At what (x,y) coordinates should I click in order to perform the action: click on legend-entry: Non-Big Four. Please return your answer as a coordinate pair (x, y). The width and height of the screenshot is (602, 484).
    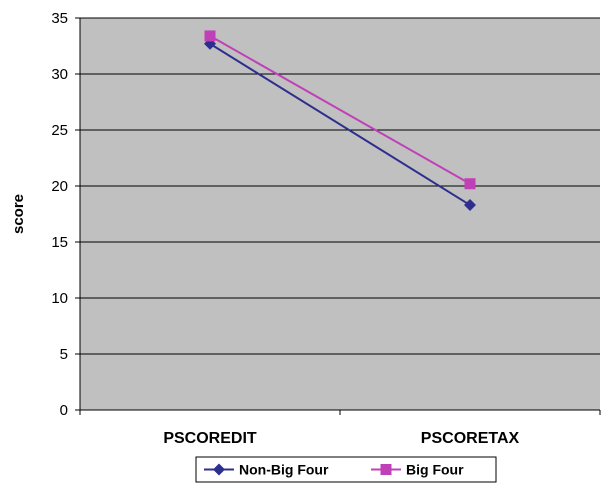
    Looking at the image, I should click on (266, 470).